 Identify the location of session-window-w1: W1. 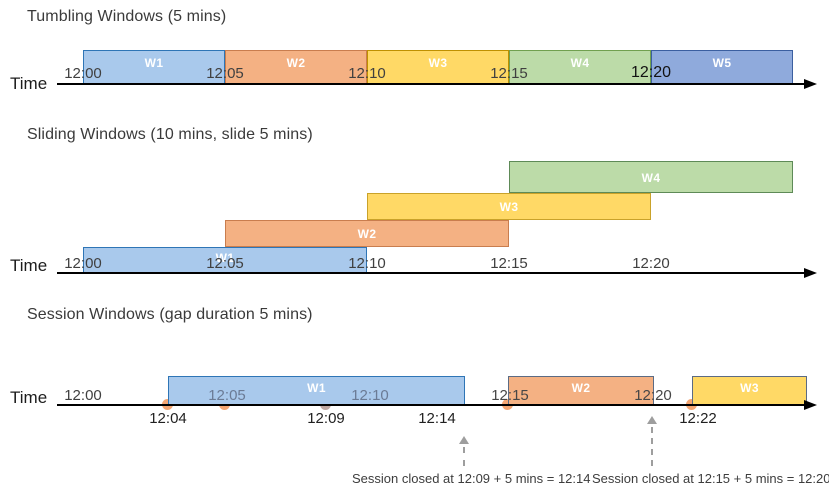
(316, 390).